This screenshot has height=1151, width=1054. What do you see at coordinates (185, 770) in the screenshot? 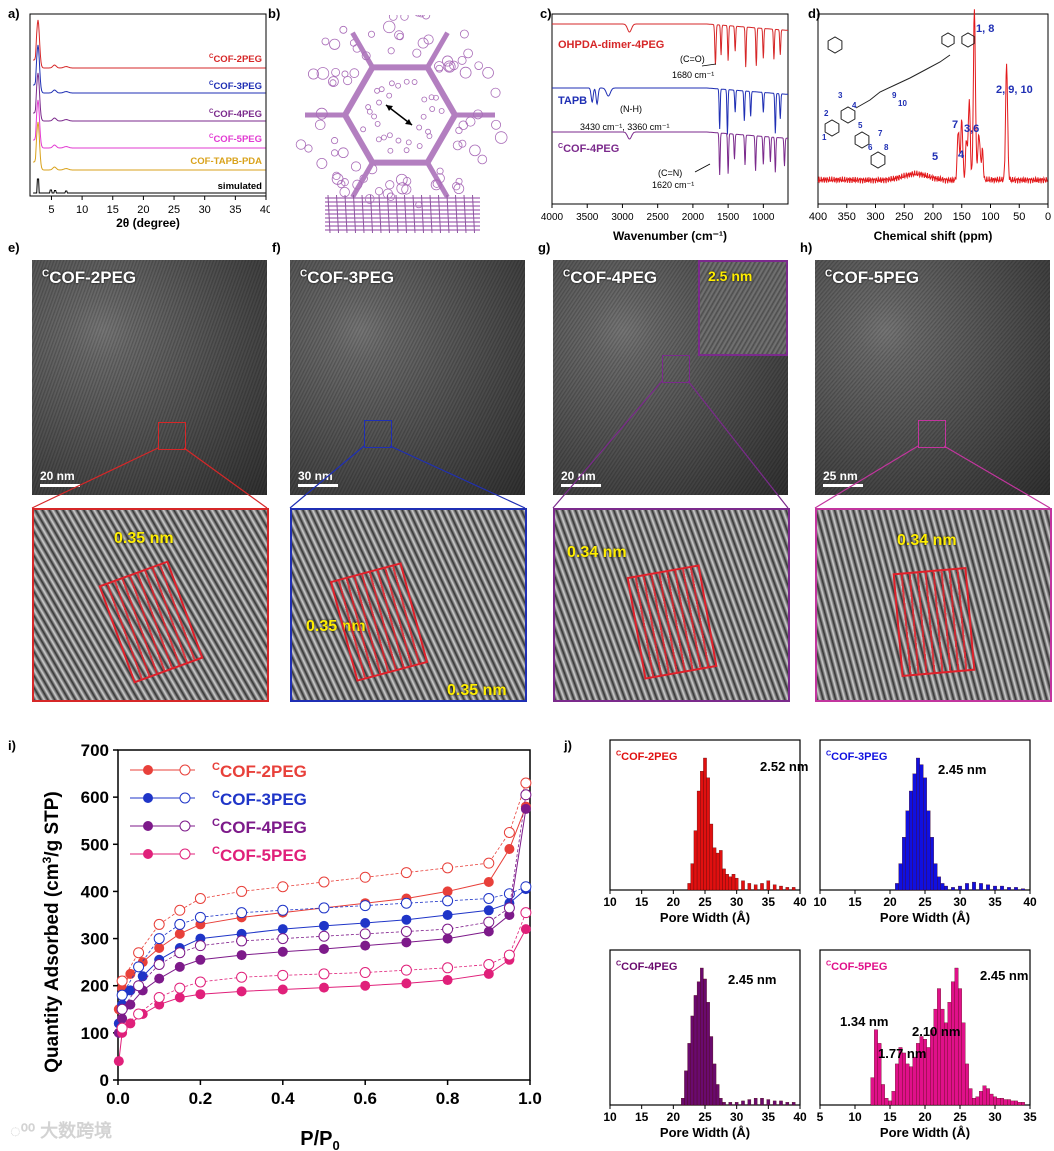
I see `legend-marker-open` at bounding box center [185, 770].